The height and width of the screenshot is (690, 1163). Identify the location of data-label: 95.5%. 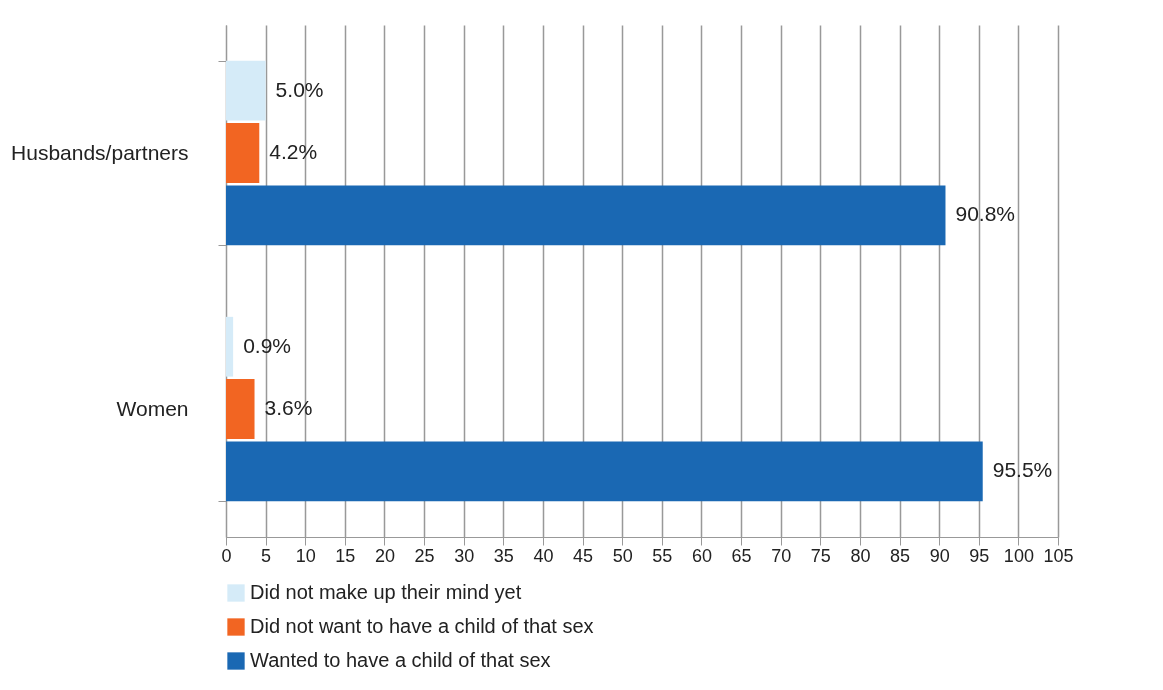
(1022, 470).